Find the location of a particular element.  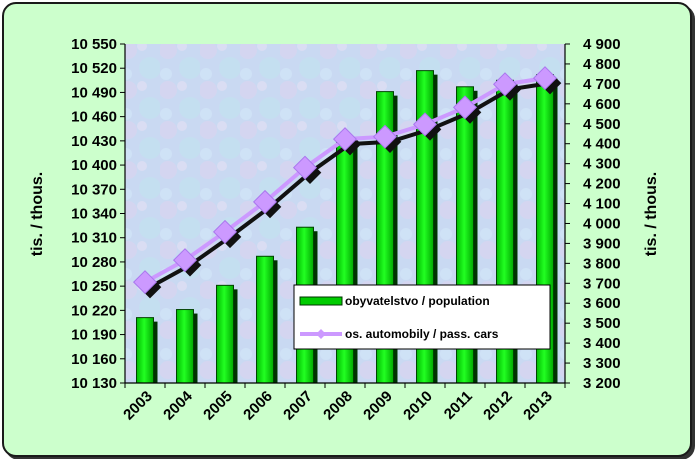

legend-bar-swatch is located at coordinates (321, 301).